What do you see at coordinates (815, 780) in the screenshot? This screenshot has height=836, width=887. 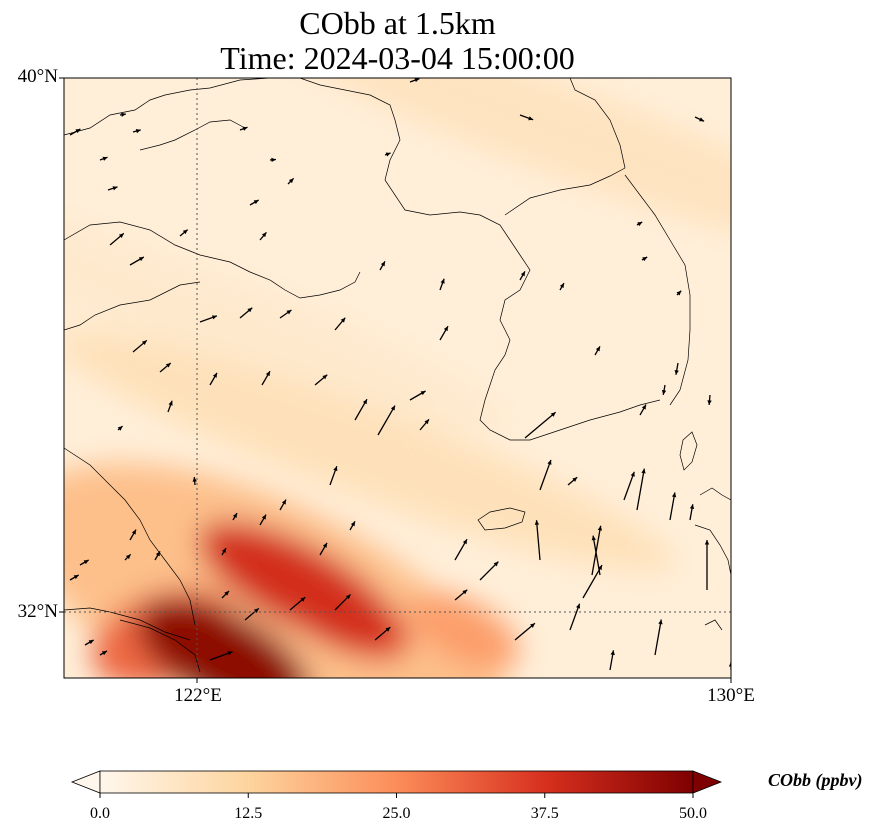 I see `colorbar-label: CObb (ppbv)` at bounding box center [815, 780].